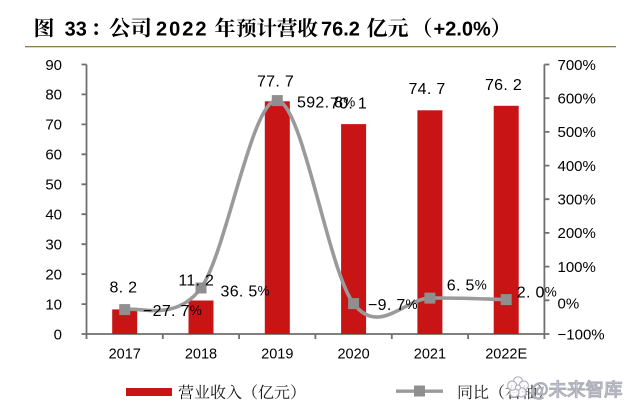 This screenshot has height=417, width=626. Describe the element at coordinates (275, 82) in the screenshot. I see `svg-text: 77. 7` at that location.